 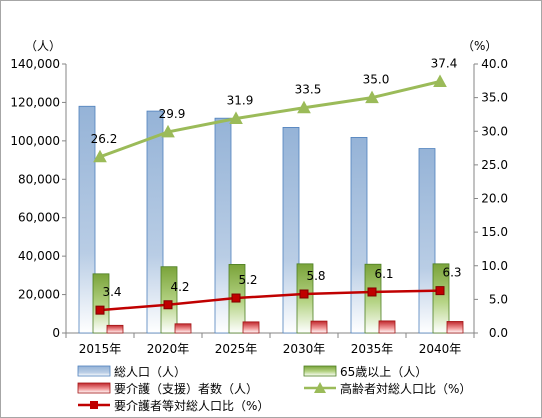 What do you see at coordinates (39, 218) in the screenshot?
I see `y-left-tick-label: 60,000` at bounding box center [39, 218].